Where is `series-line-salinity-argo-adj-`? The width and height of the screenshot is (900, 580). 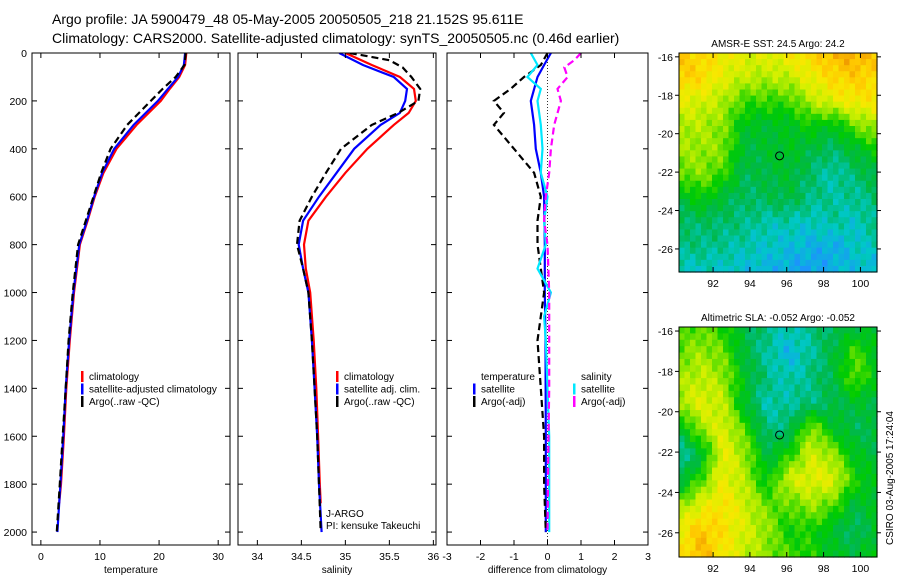
series-line-salinity-argo-adj- is located at coordinates (562, 293).